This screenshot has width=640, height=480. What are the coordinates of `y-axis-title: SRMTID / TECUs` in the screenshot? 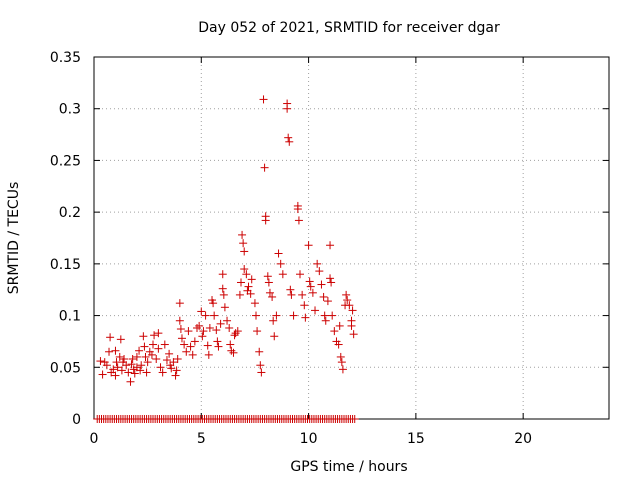 It's located at (14, 238).